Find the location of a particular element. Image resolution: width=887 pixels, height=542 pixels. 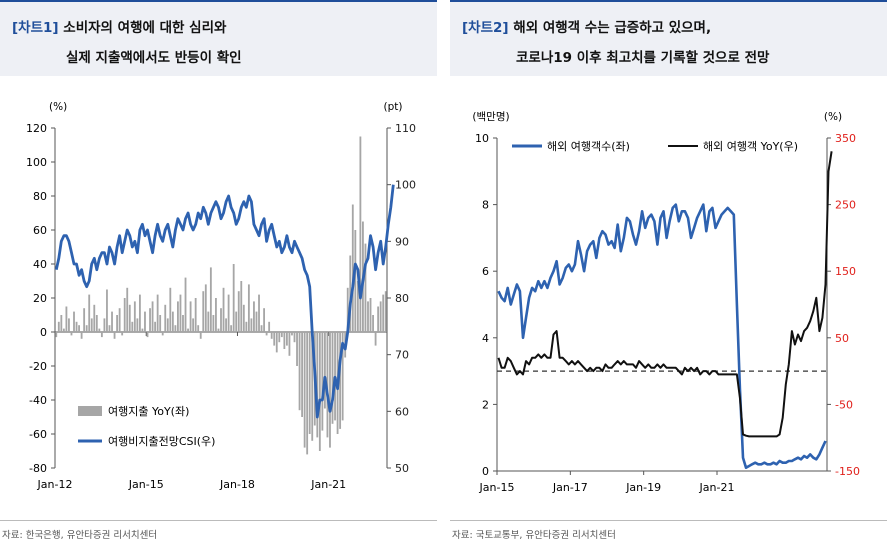

left-tick-label: 80 is located at coordinates (40, 196).